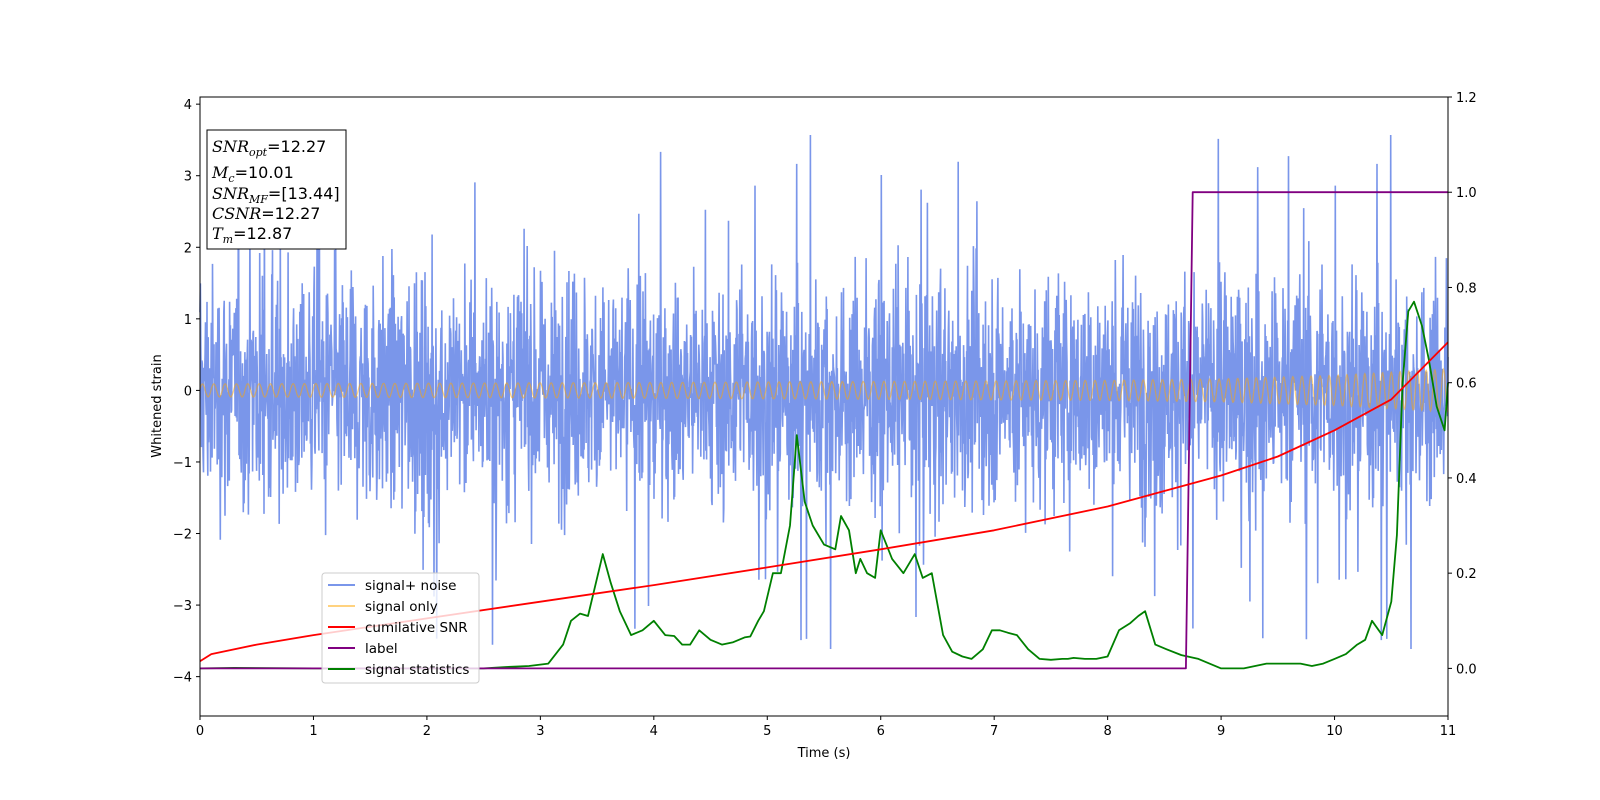 The height and width of the screenshot is (800, 1600). What do you see at coordinates (540, 731) in the screenshot?
I see `x-tick-label: 3` at bounding box center [540, 731].